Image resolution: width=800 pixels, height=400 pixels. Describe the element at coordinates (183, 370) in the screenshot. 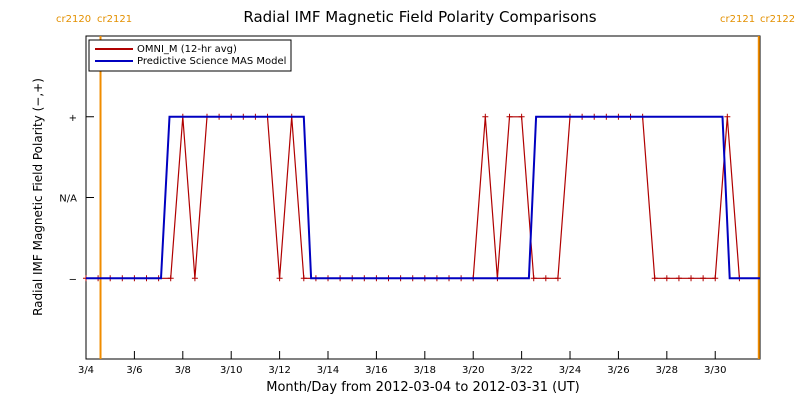

I see `x-tick-label-2: 3/8` at that location.